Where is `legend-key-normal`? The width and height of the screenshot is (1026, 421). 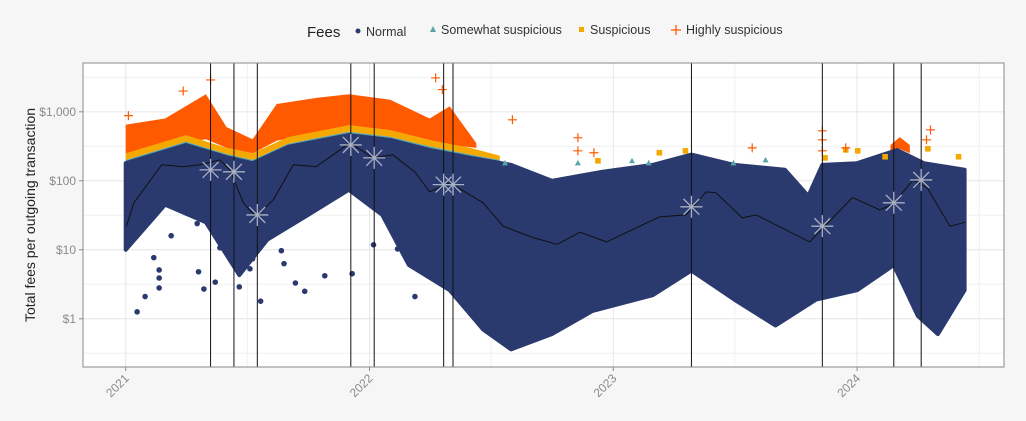
legend-key-normal is located at coordinates (358, 31).